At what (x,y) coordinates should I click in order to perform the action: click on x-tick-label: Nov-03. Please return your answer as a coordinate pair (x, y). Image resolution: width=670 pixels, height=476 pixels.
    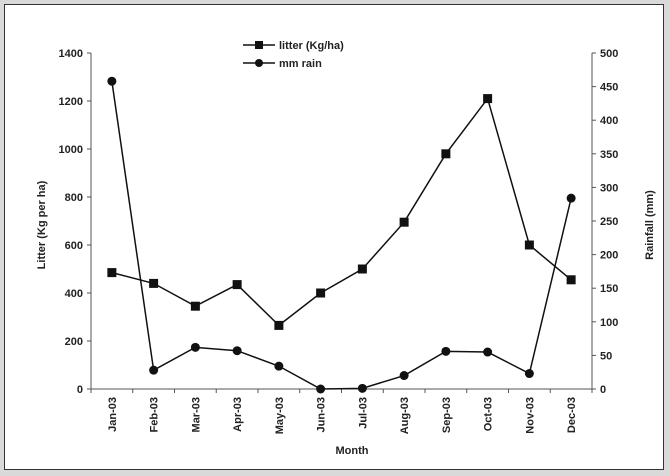
    Looking at the image, I should click on (530, 415).